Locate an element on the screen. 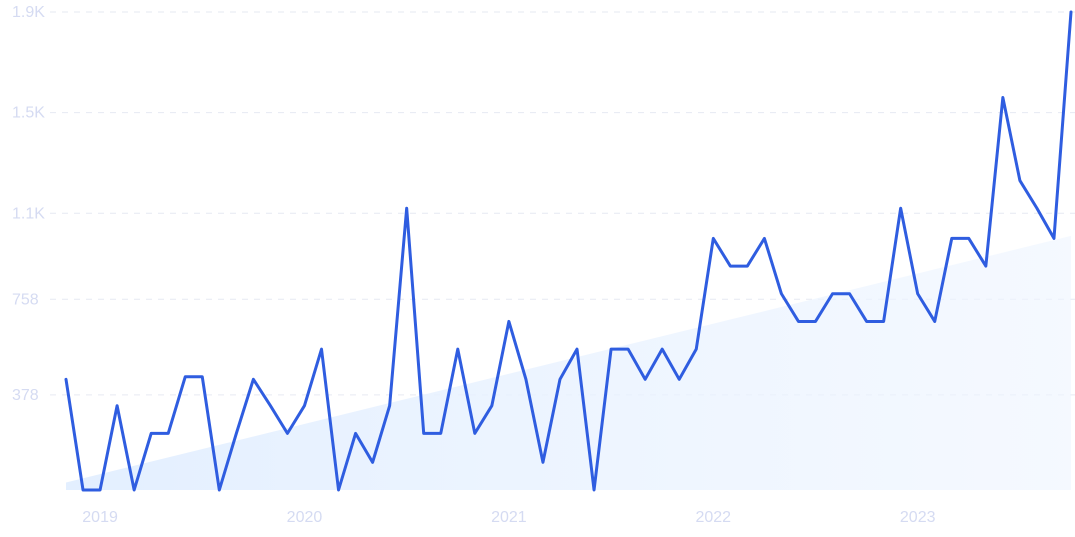 This screenshot has width=1075, height=537. y-tick-label: 758 is located at coordinates (25, 299).